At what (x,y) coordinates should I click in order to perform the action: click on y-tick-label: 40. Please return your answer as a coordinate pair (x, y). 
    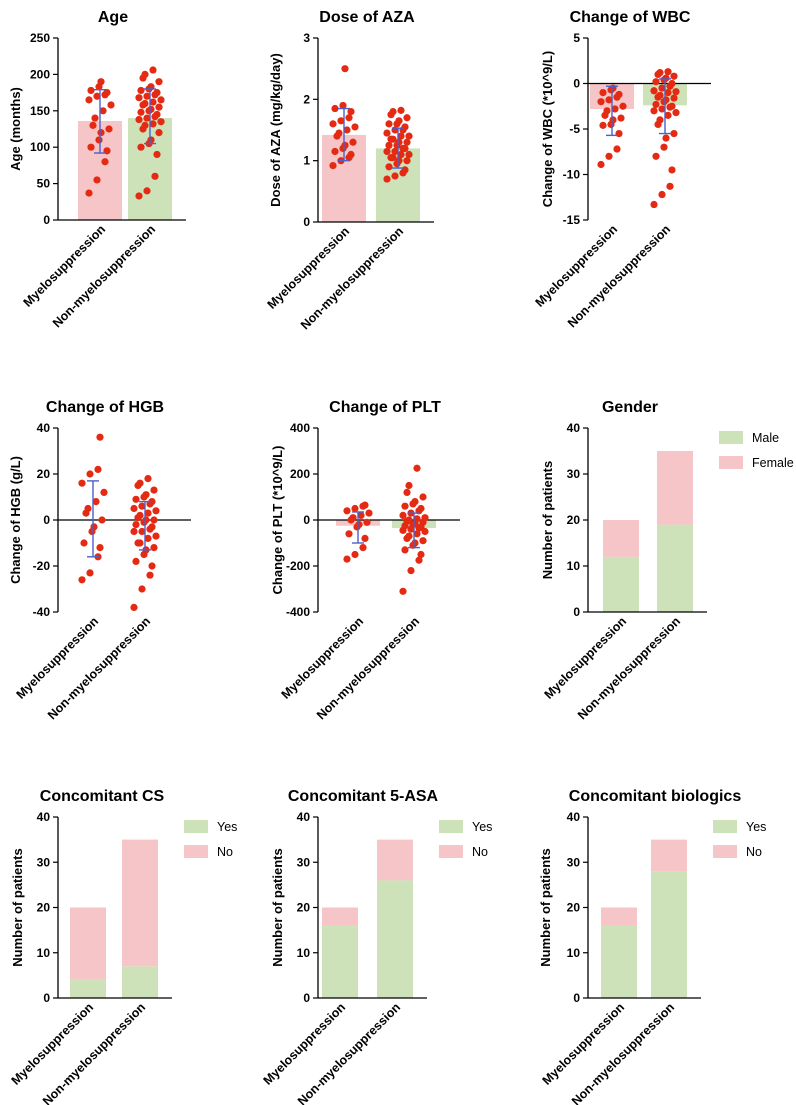
    Looking at the image, I should click on (44, 817).